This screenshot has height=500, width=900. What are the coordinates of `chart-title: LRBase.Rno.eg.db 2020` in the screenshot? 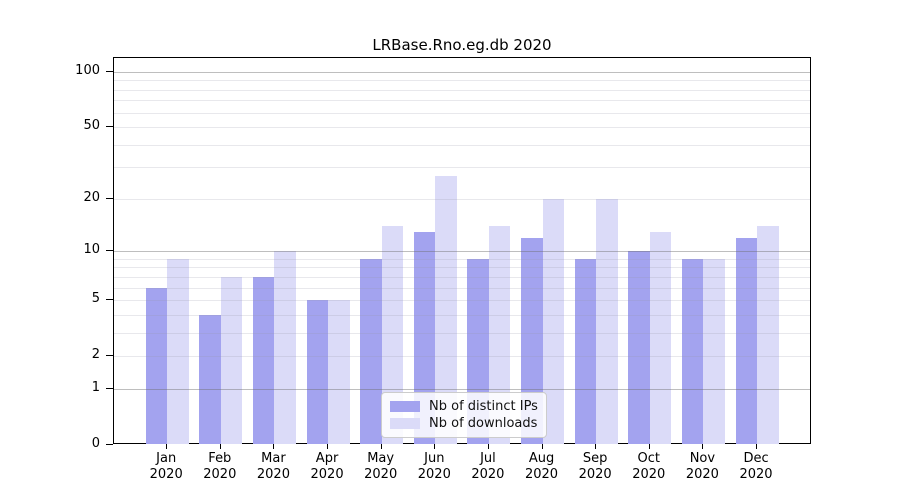 It's located at (462, 45).